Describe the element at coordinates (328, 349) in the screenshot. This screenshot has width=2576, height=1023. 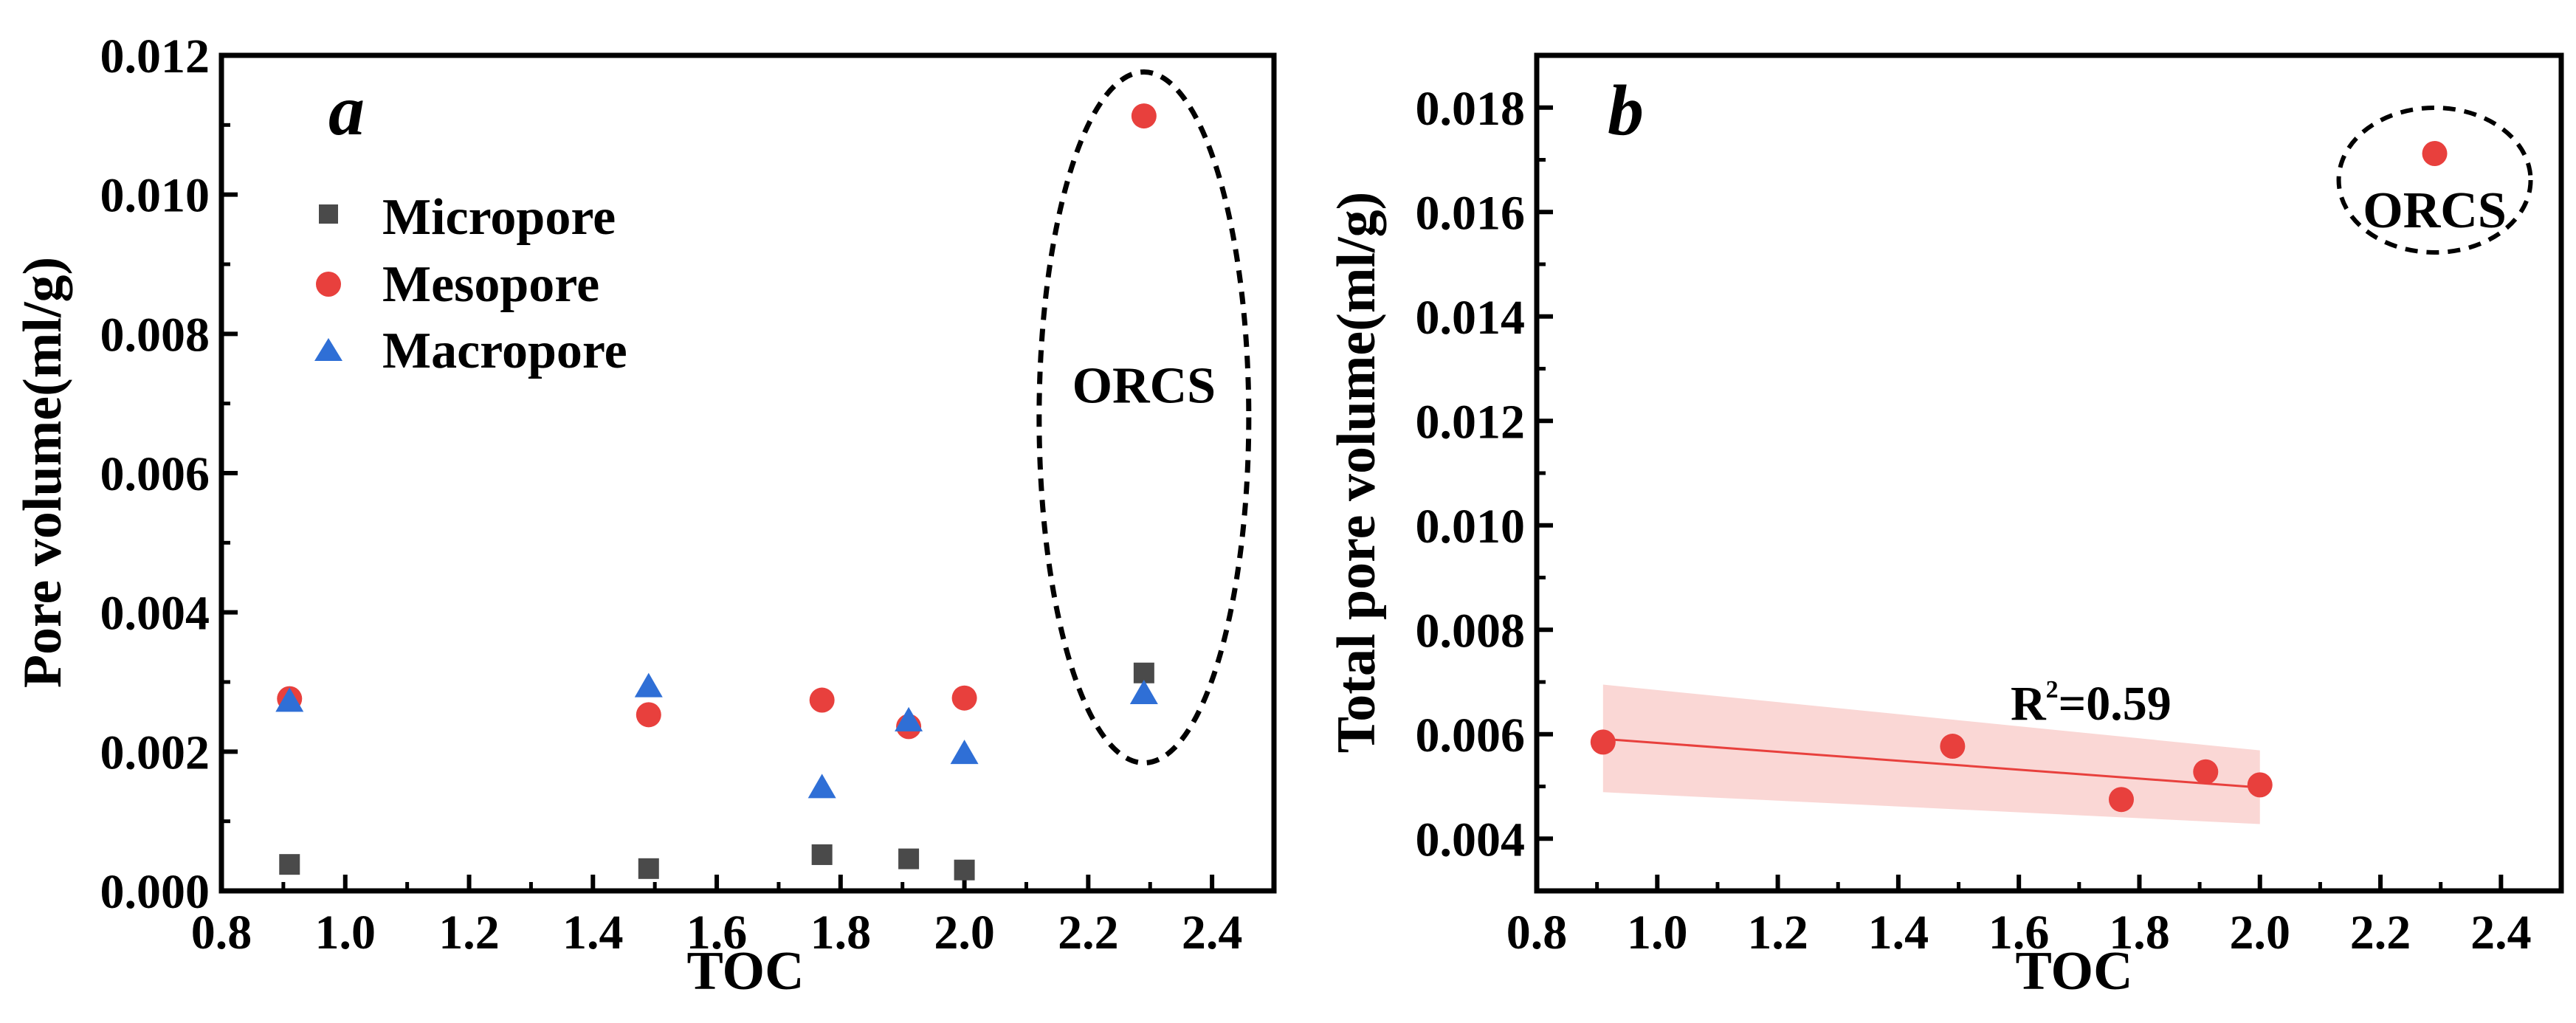
I see `legend-macropore-triangle-marker` at that location.